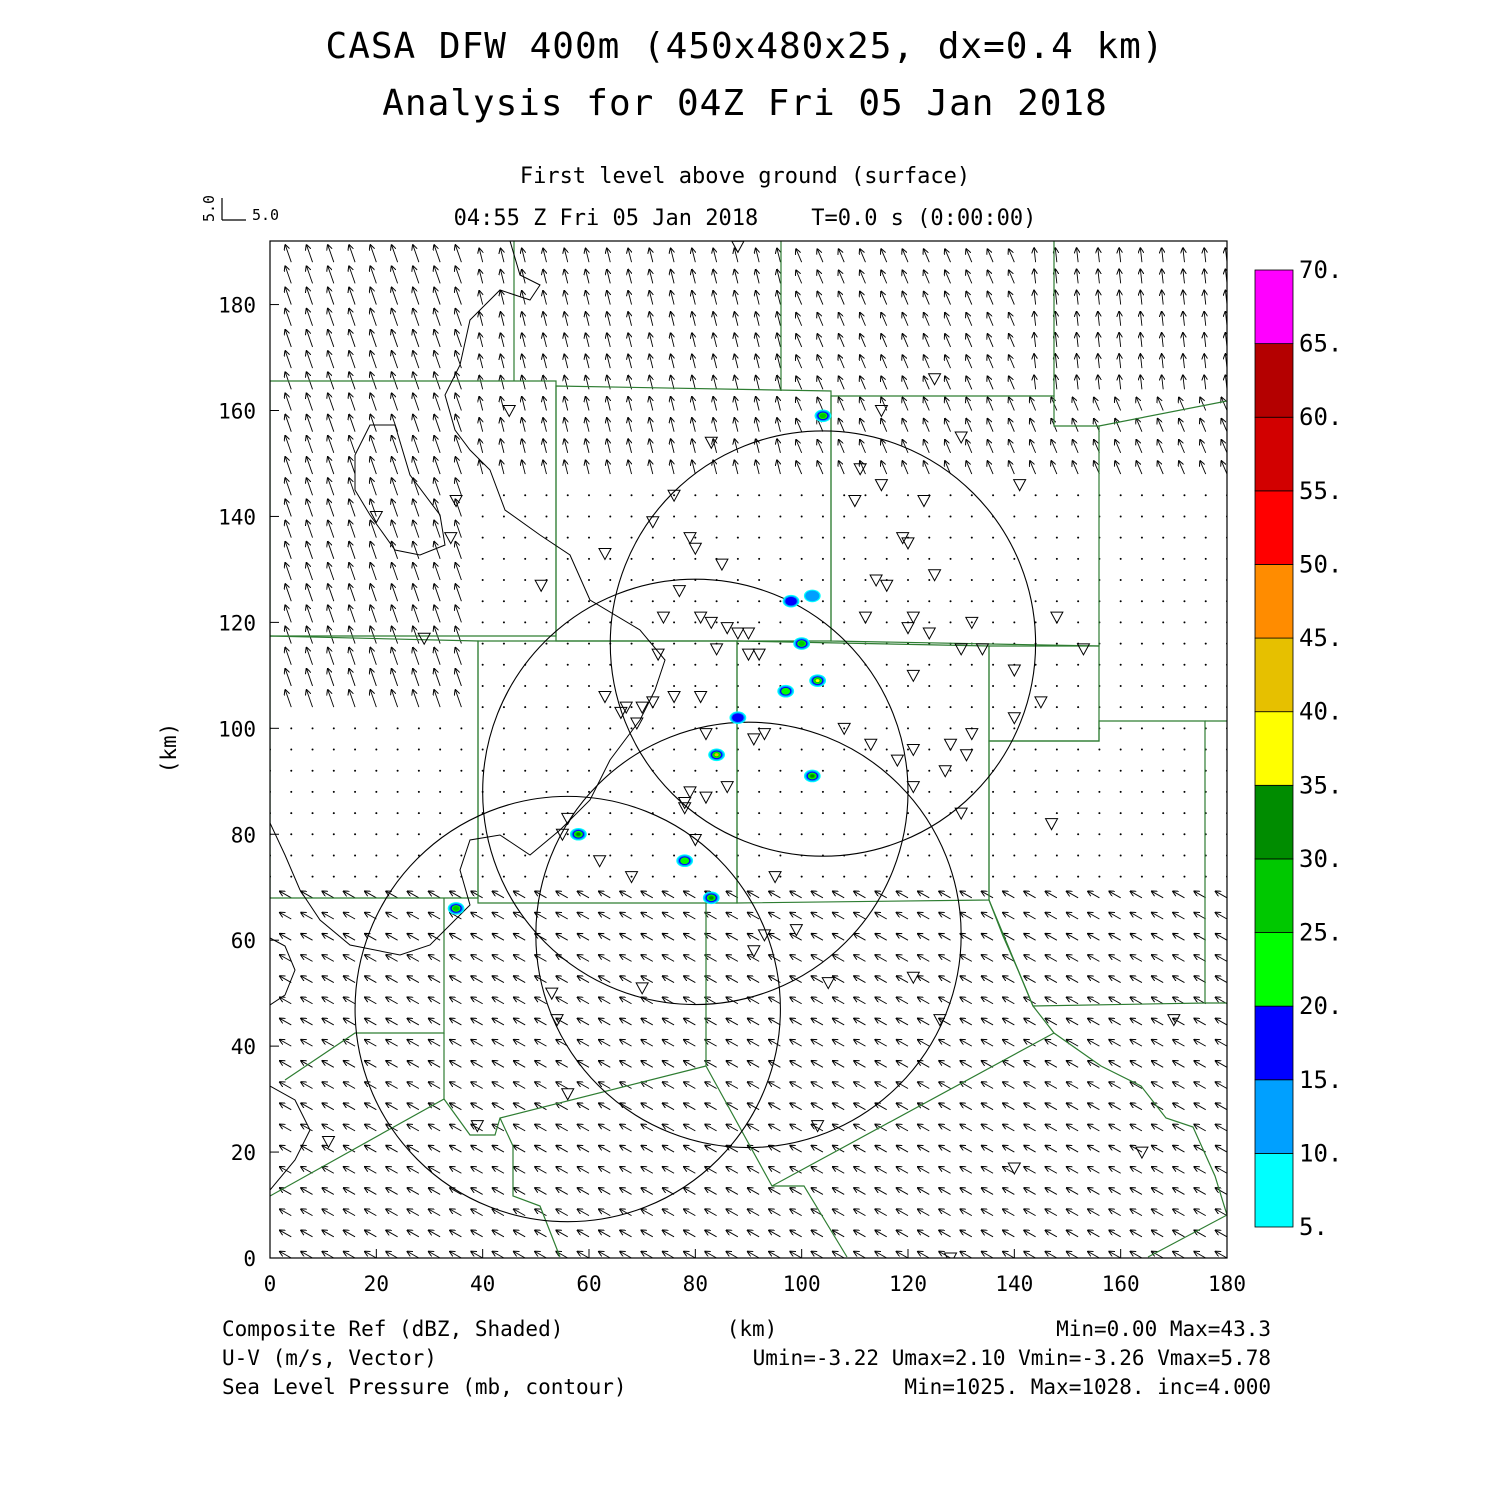 This screenshot has height=1500, width=1500. I want to click on colorbar-swatch, so click(1274, 380).